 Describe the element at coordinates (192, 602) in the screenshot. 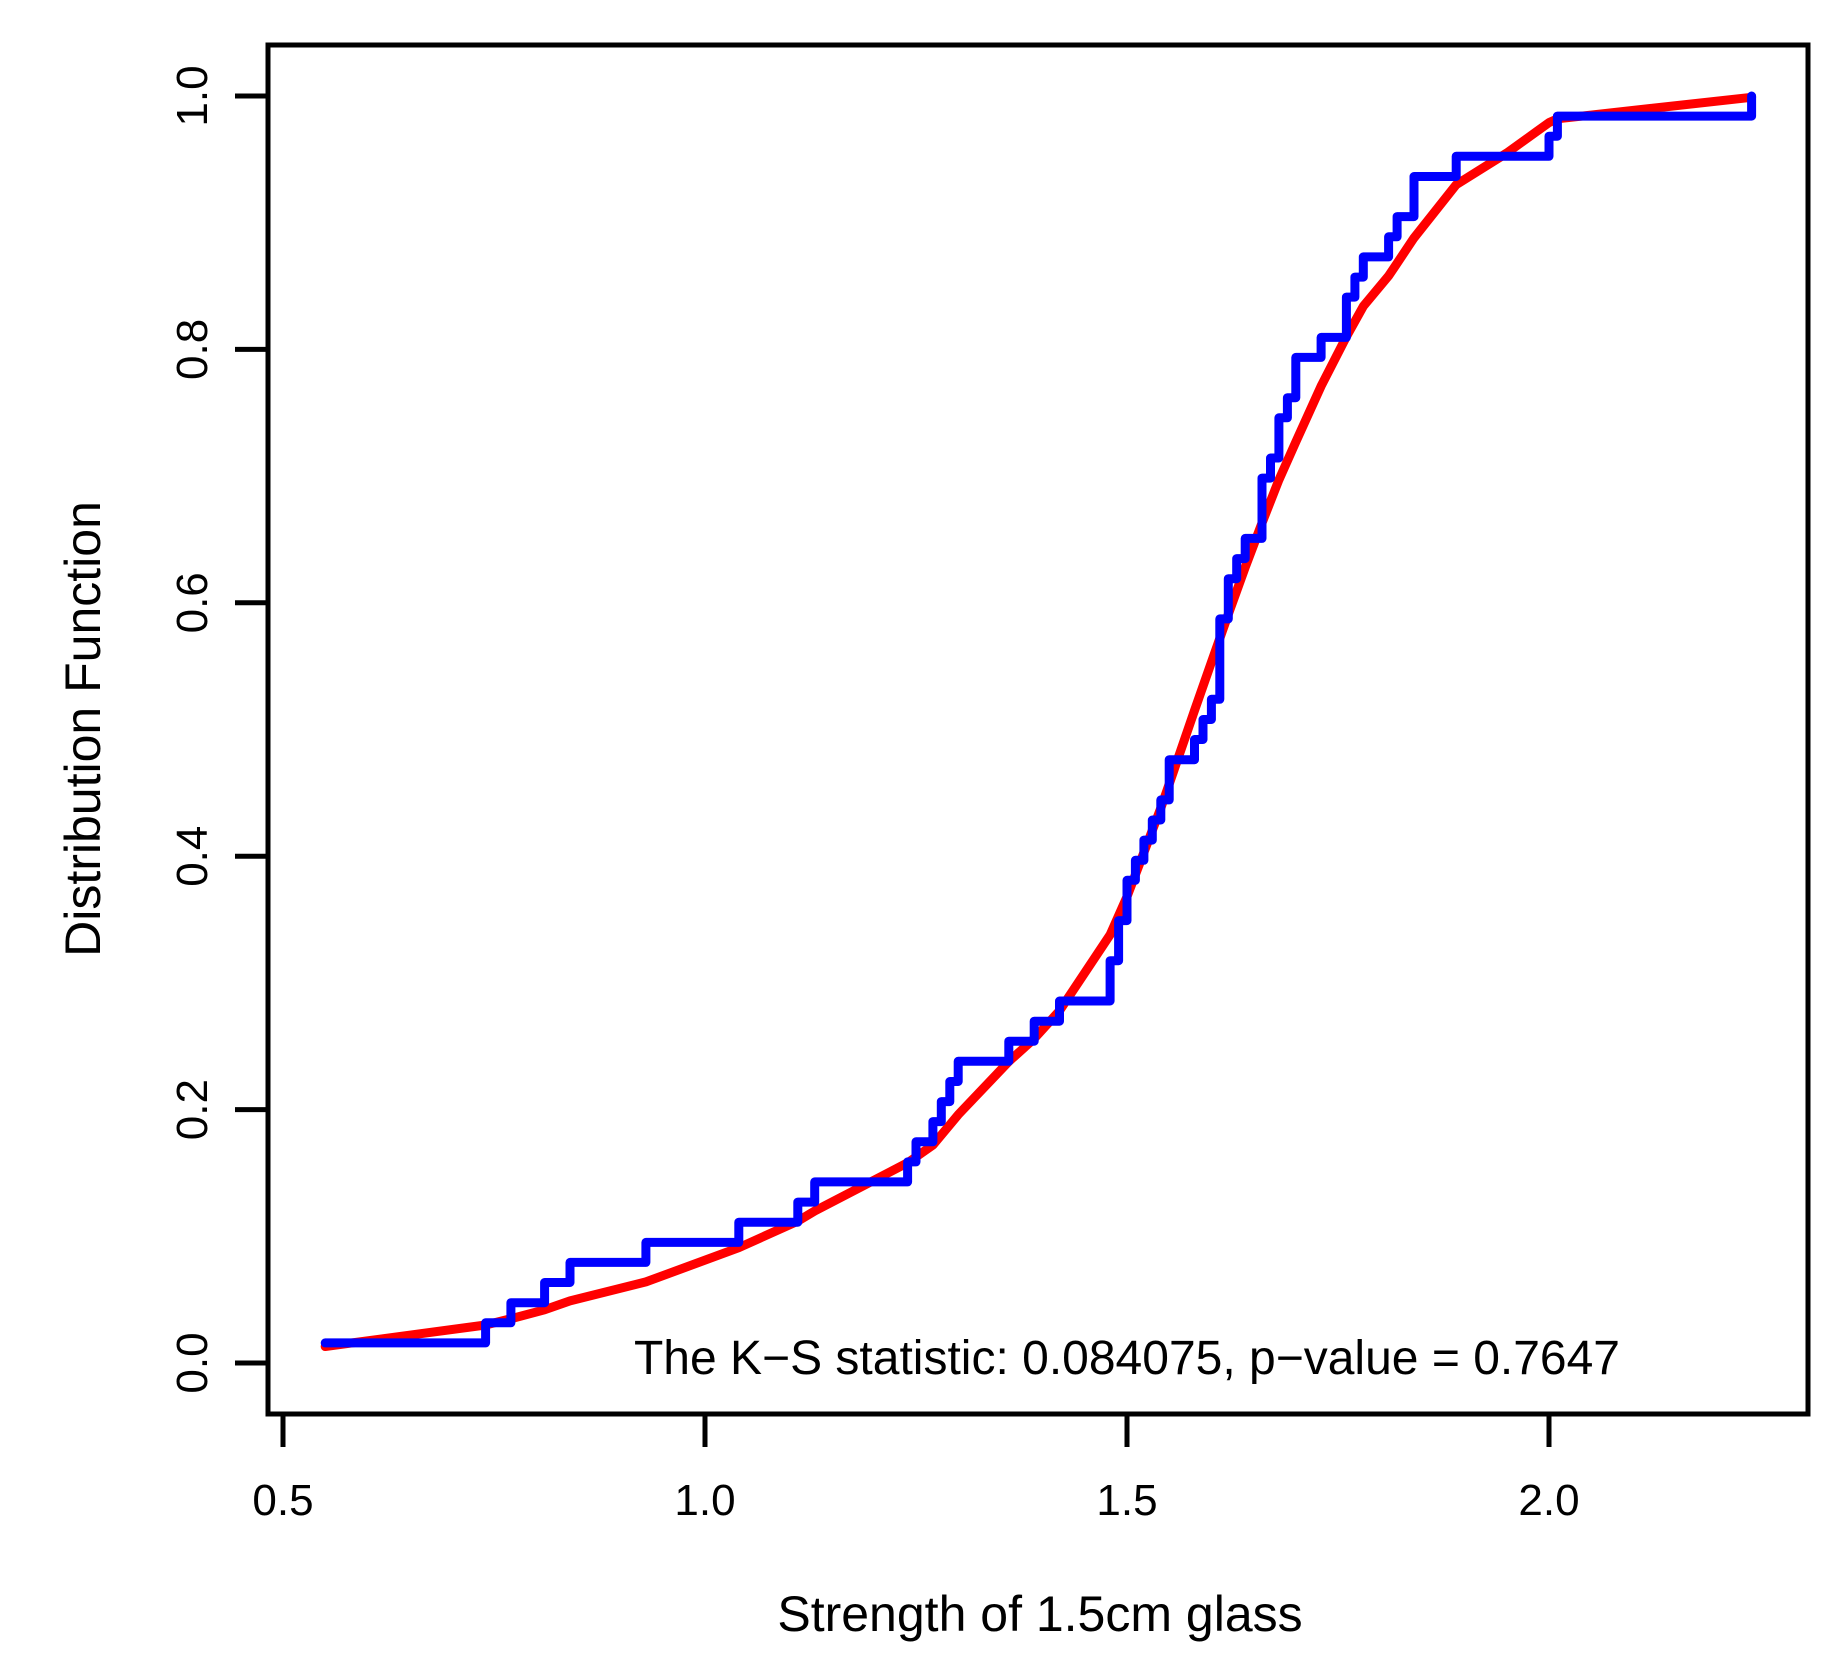

I see `y-tick-label: 0.6` at that location.